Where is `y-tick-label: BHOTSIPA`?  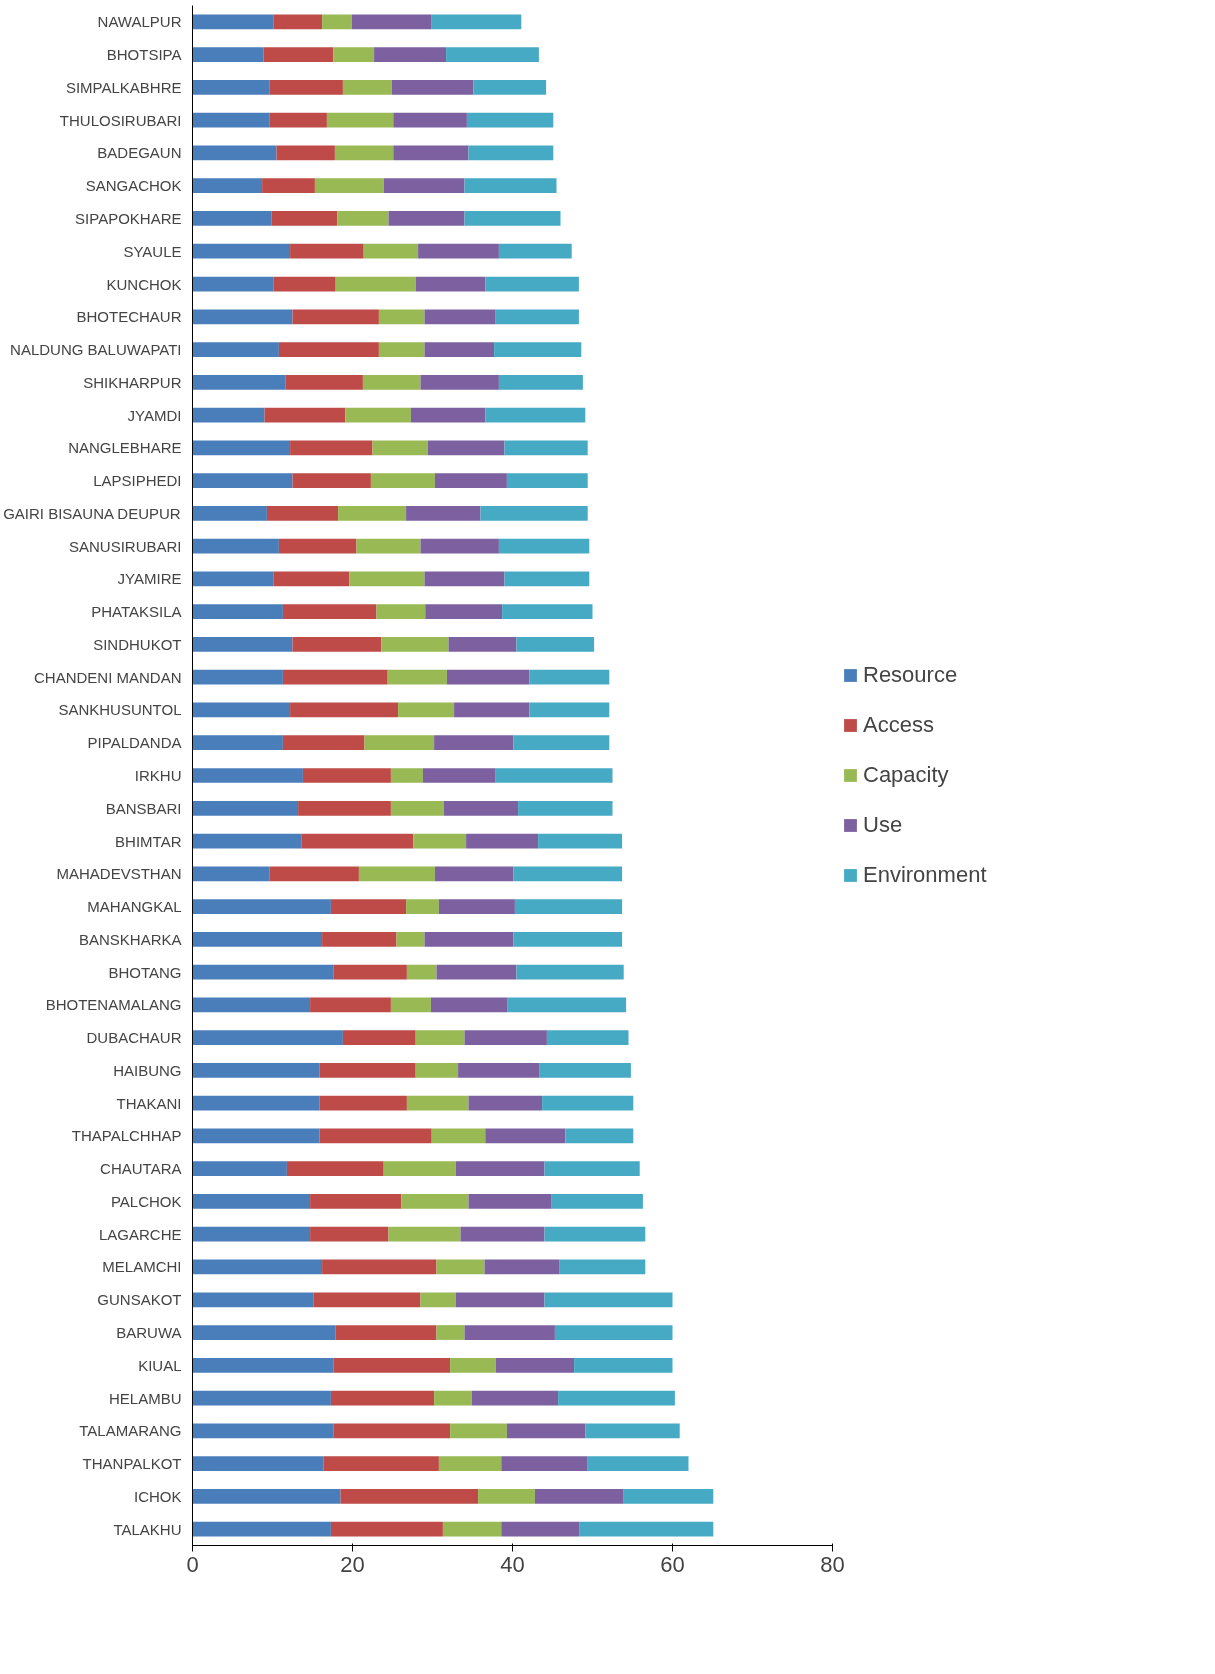 y-tick-label: BHOTSIPA is located at coordinates (144, 55).